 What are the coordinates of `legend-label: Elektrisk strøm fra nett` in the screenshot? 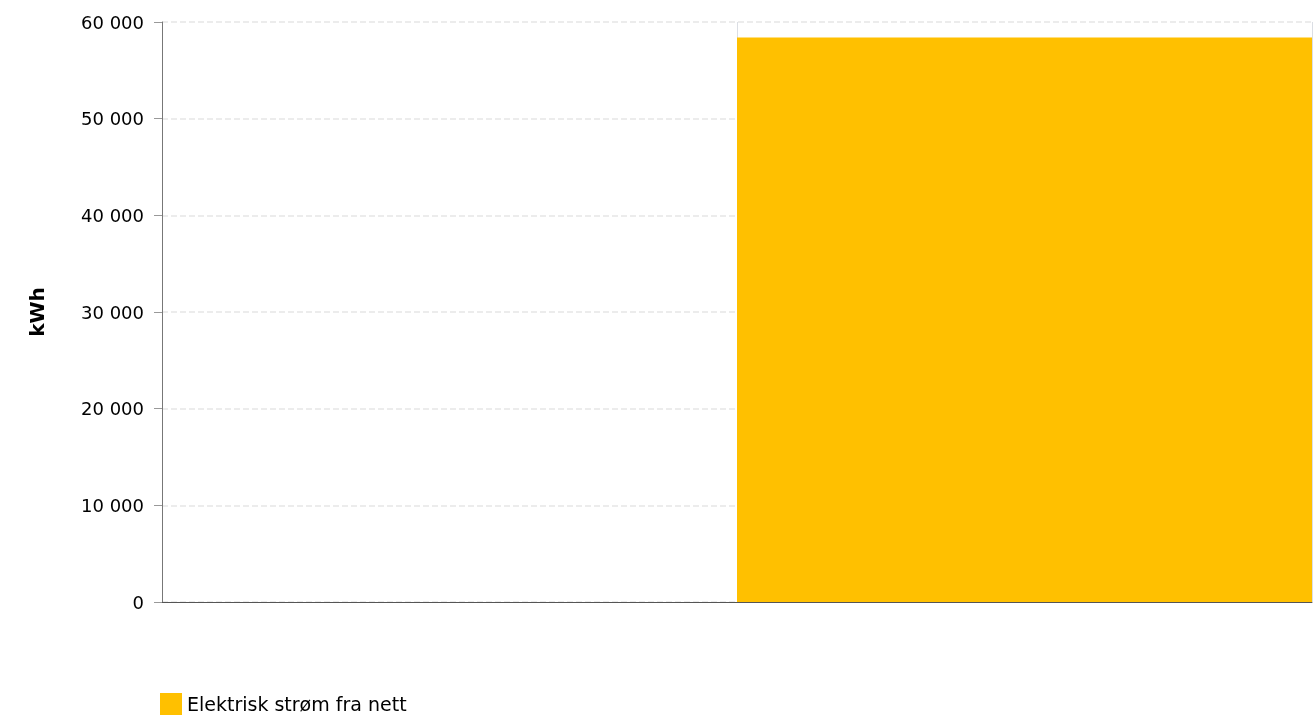 It's located at (297, 704).